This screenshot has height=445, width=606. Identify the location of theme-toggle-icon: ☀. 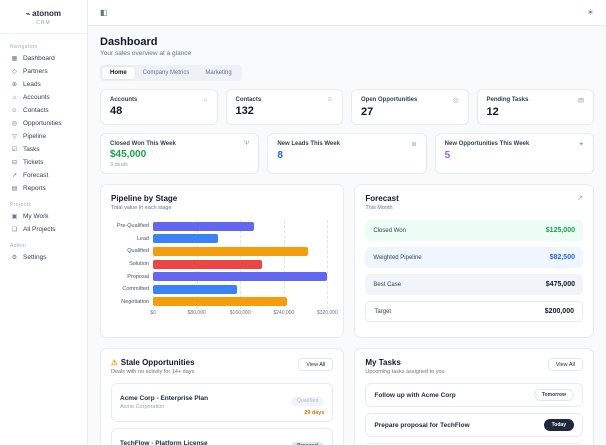
(590, 12).